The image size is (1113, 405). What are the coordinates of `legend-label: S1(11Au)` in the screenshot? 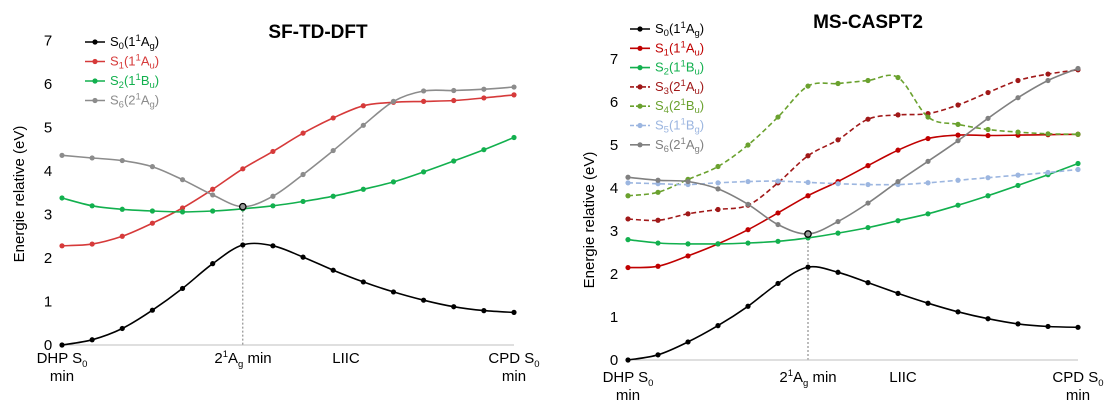 It's located at (134, 62).